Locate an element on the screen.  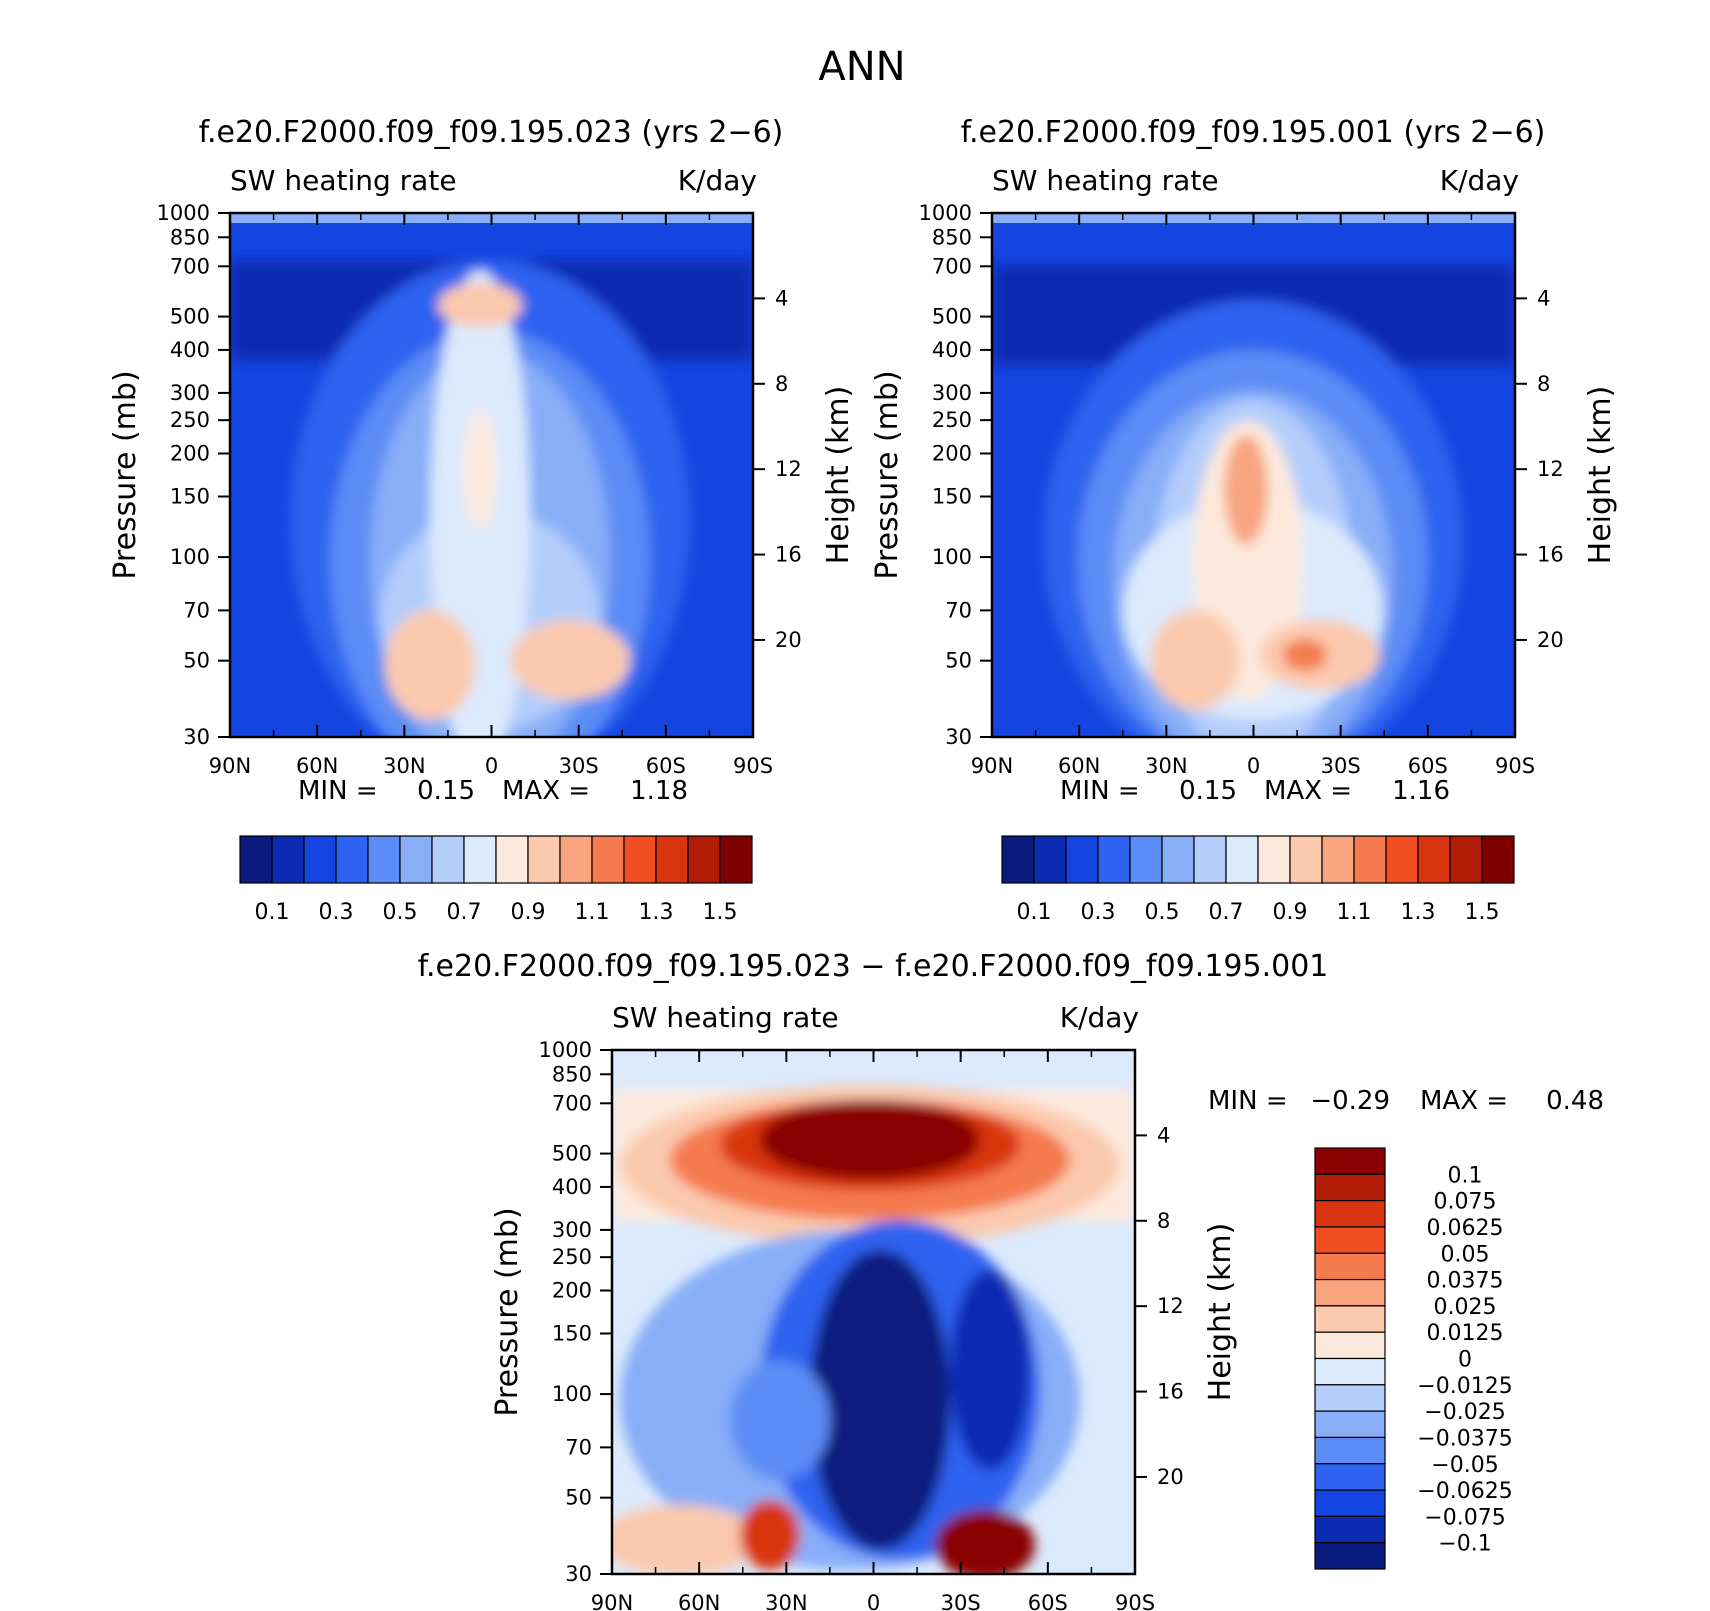
panel-a-units: K/day is located at coordinates (717, 180).